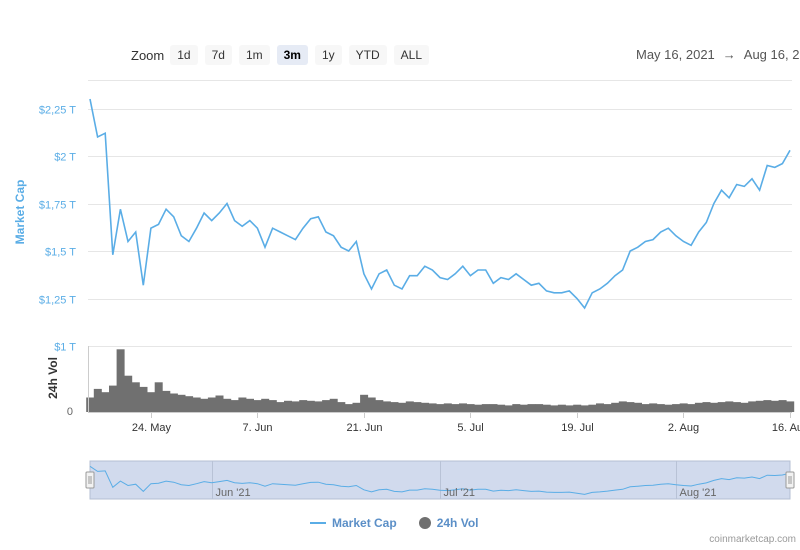  What do you see at coordinates (57, 229) in the screenshot?
I see `y-axis-ticks: $1 T $1,25 T $1,5 T $1,75 T $2 T $2,25 T` at bounding box center [57, 229].